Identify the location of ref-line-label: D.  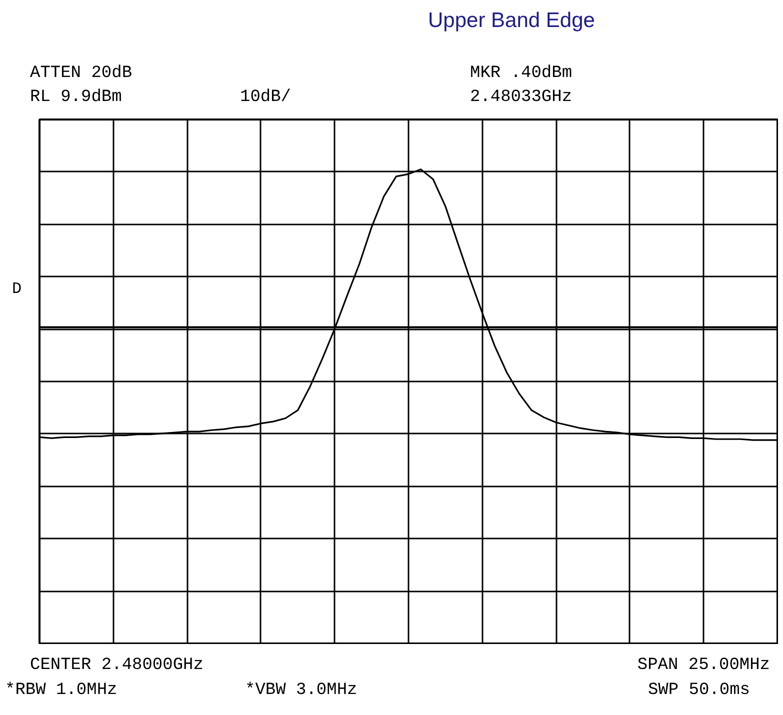
(17, 289).